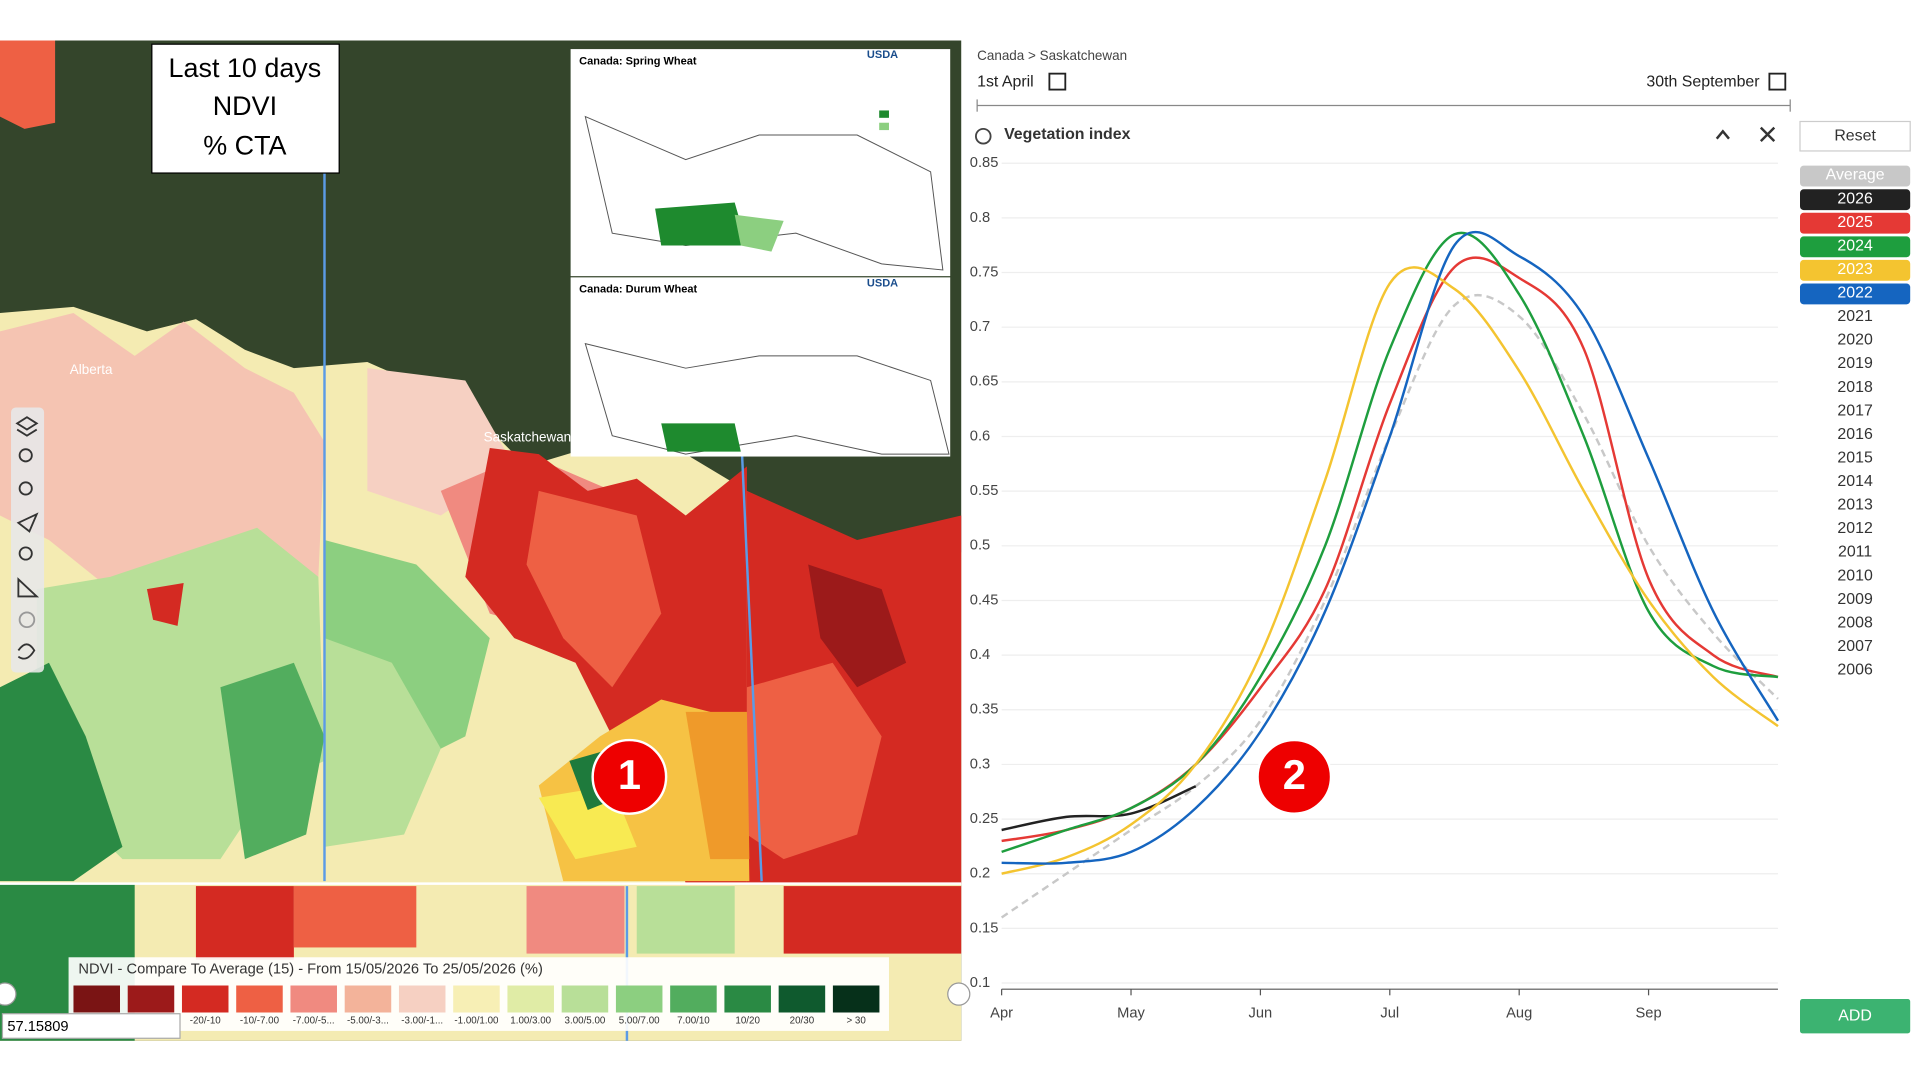 The height and width of the screenshot is (1080, 1920). I want to click on x-tick-label: May, so click(1131, 1014).